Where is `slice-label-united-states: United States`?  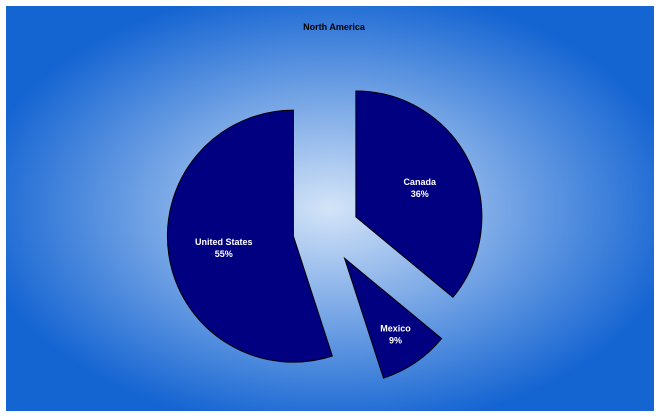
slice-label-united-states: United States is located at coordinates (224, 242).